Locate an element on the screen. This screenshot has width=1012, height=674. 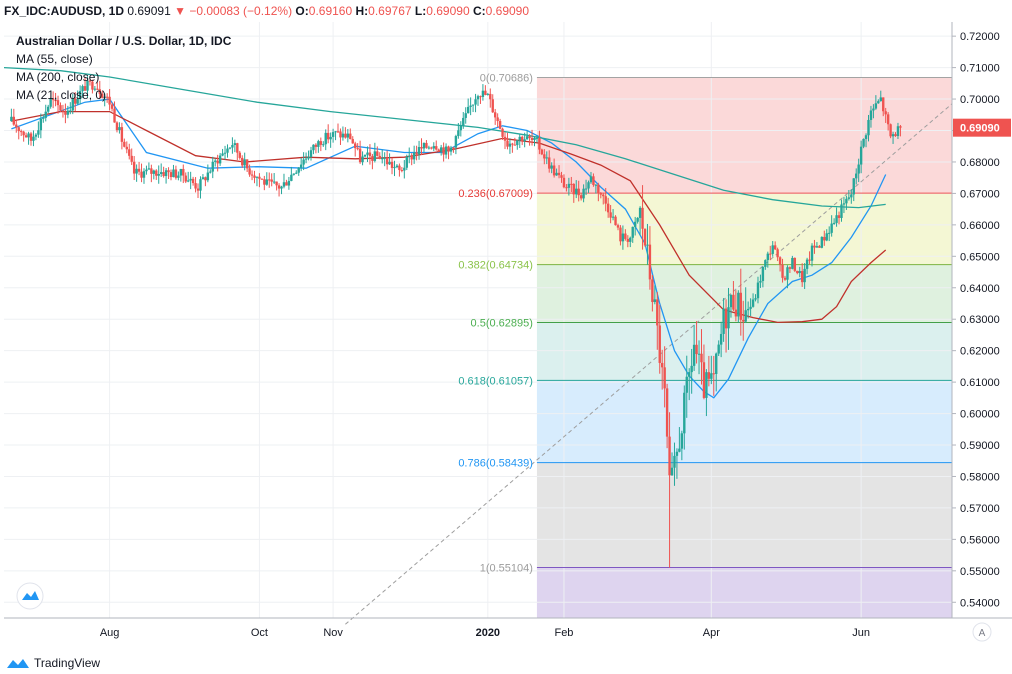
fib-label-0: 0(0.70686) is located at coordinates (506, 78).